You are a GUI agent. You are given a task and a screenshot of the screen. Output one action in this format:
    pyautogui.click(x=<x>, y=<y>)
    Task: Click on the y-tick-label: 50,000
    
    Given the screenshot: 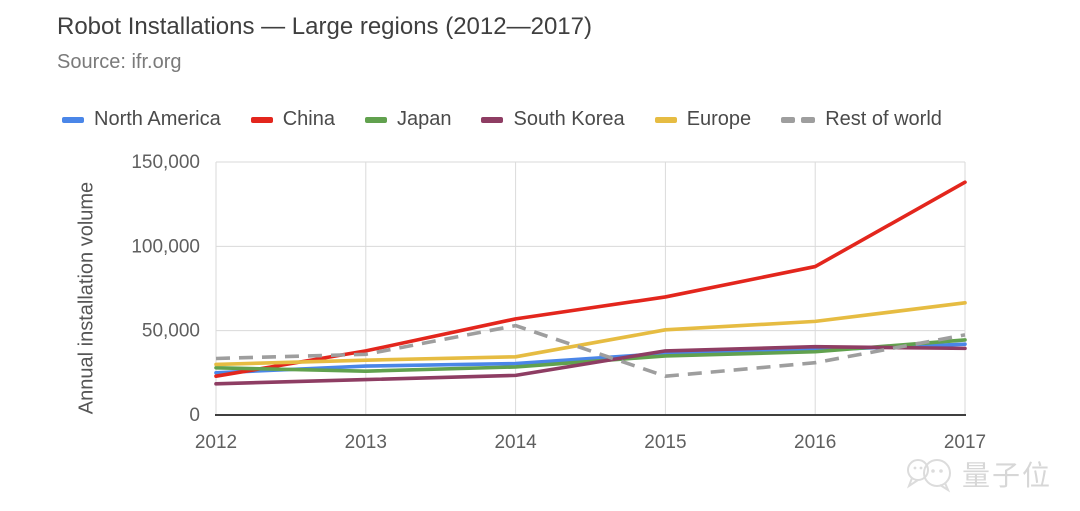 What is the action you would take?
    pyautogui.click(x=171, y=331)
    